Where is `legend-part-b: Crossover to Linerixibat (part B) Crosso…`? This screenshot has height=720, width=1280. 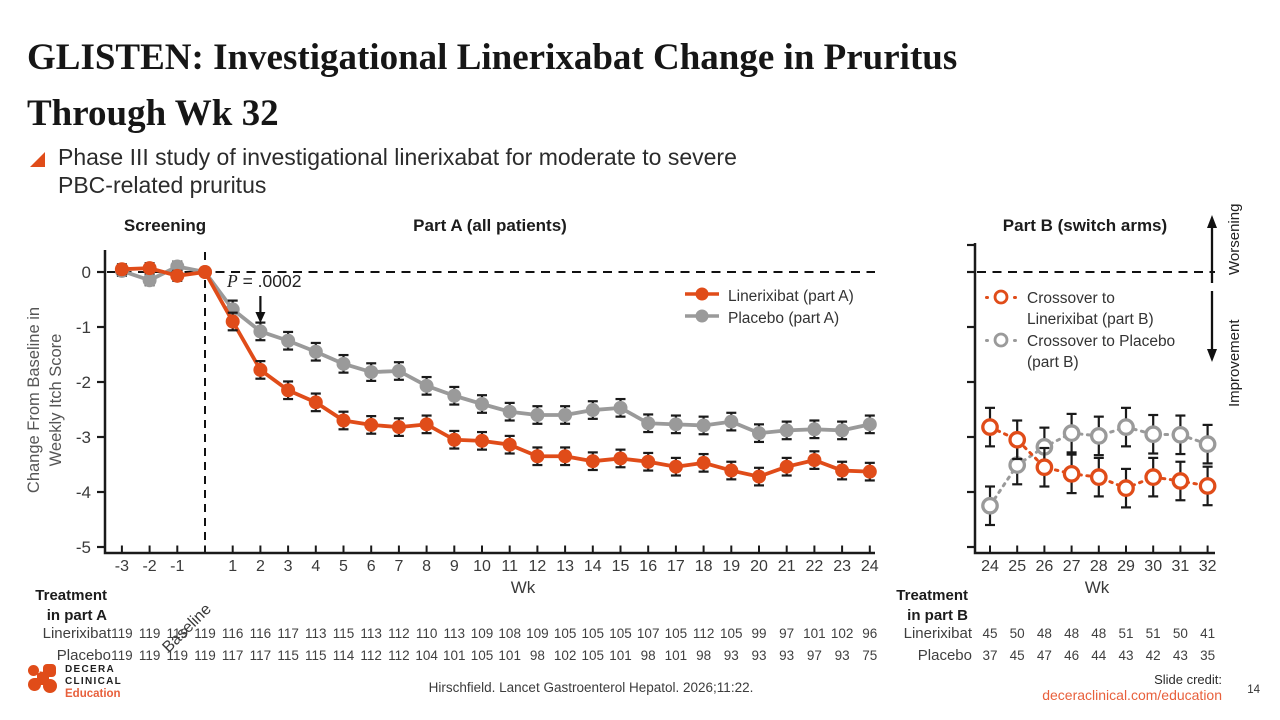 legend-part-b: Crossover to Linerixibat (part B) Crosso… is located at coordinates (1086, 331).